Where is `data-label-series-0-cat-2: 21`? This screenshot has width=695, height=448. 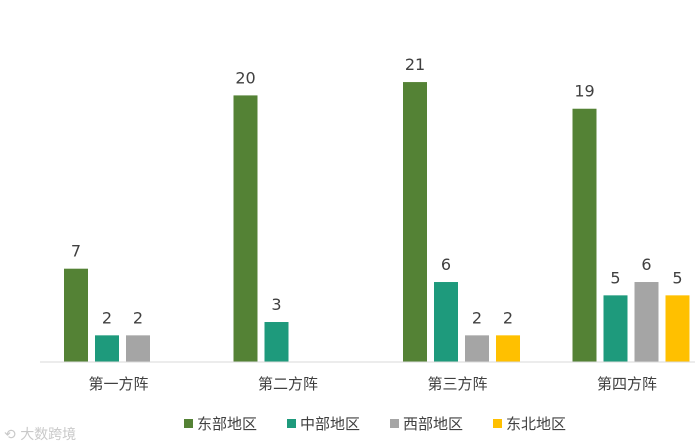
data-label-series-0-cat-2: 21 is located at coordinates (415, 64).